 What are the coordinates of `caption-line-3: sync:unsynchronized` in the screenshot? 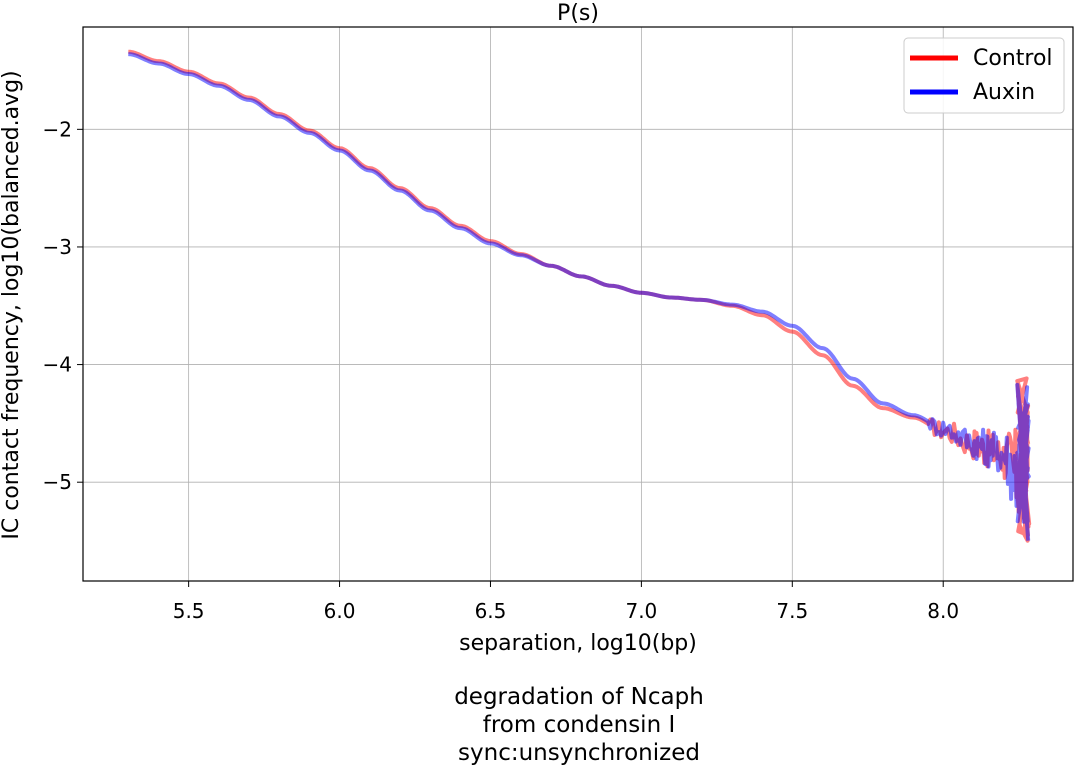 It's located at (579, 753).